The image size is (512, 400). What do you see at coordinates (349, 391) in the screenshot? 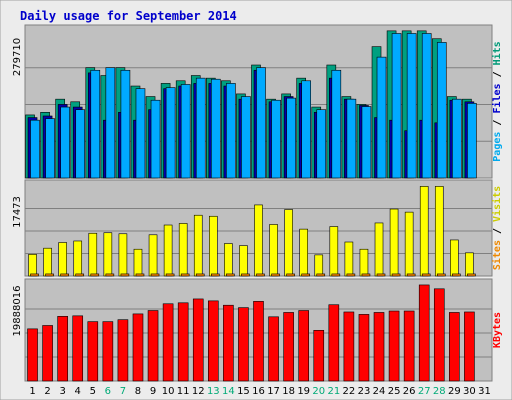
I see `x-tick-label-22: 22` at bounding box center [349, 391].